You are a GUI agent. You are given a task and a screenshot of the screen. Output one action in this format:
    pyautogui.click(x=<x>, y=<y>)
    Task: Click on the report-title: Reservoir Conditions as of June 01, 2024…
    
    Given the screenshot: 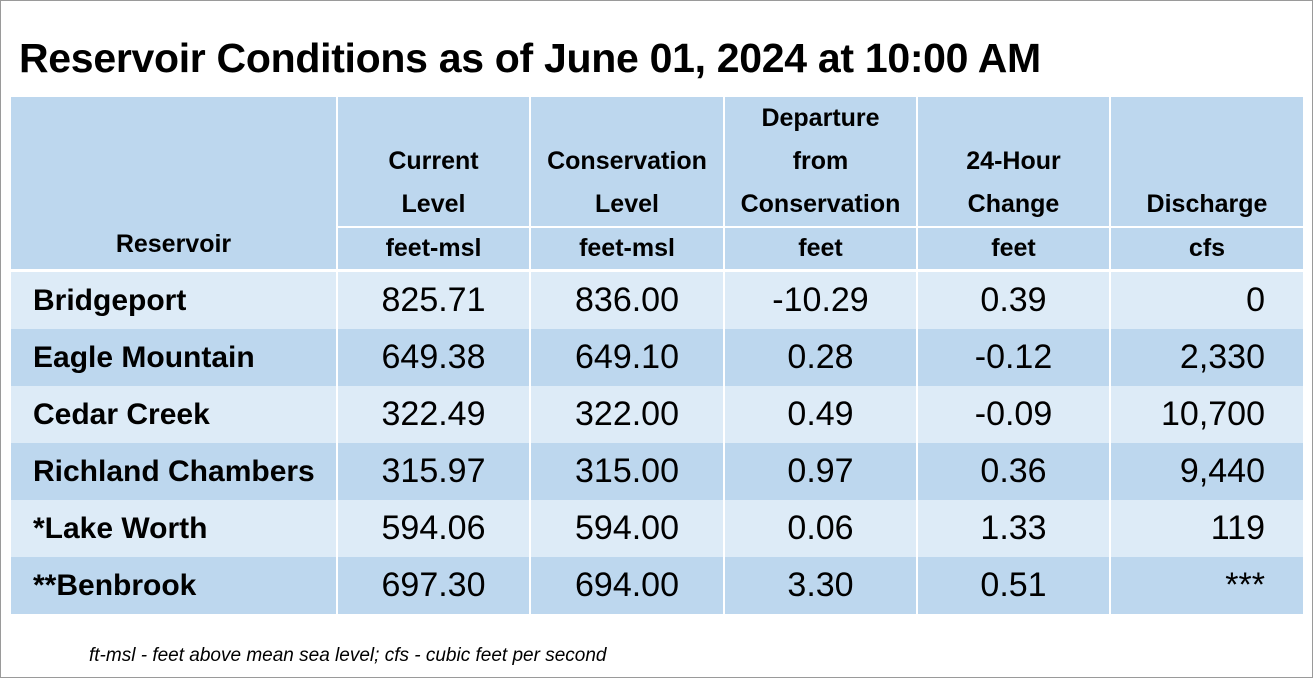 What is the action you would take?
    pyautogui.click(x=530, y=58)
    